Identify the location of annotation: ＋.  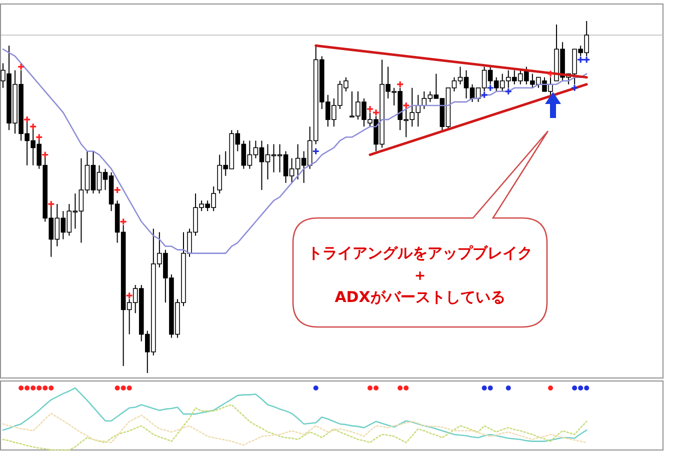
(420, 275).